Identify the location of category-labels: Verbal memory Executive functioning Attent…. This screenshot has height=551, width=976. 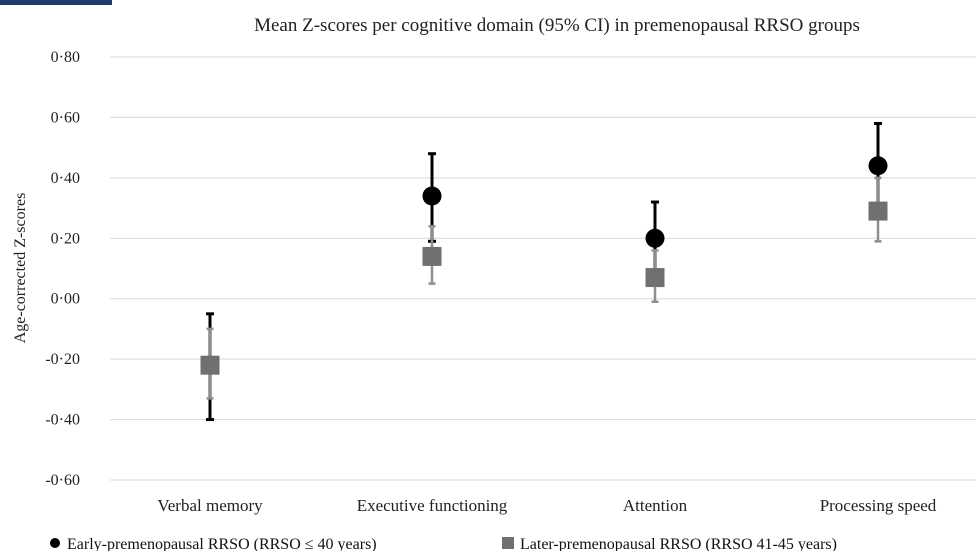
(546, 505).